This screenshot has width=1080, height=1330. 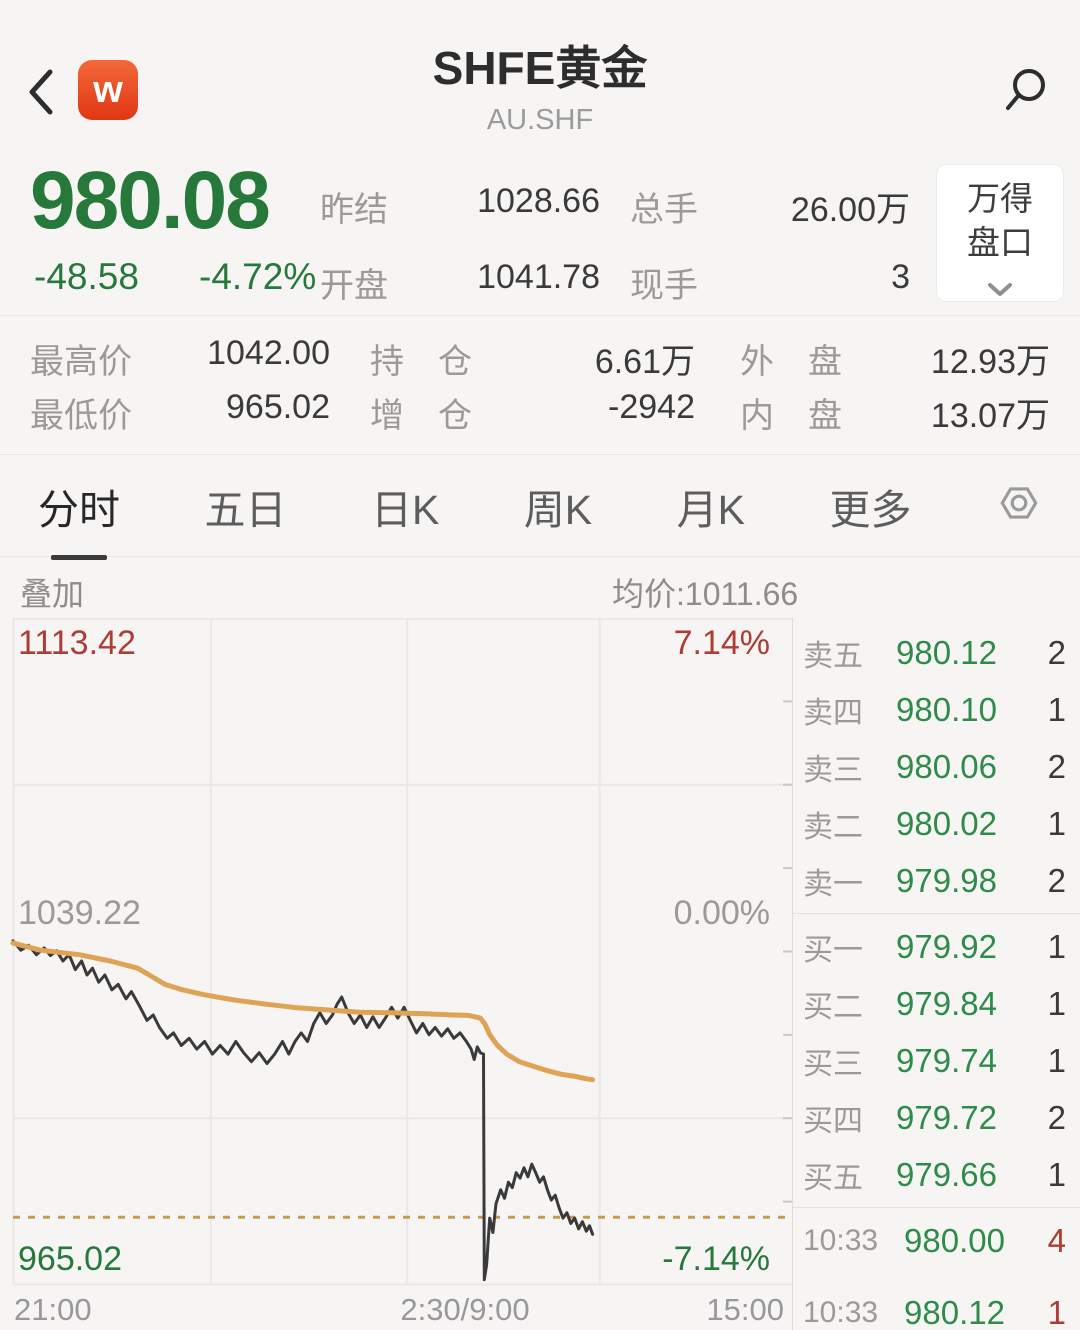 I want to click on recent-trades: 10:33 980.00 4 10:33 980.12 1, so click(x=936, y=1271).